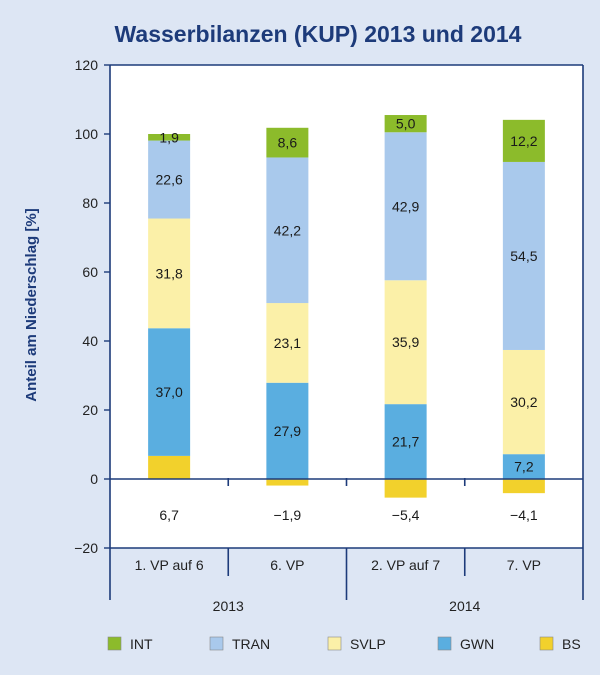  Describe the element at coordinates (228, 606) in the screenshot. I see `group-label: 2013` at that location.